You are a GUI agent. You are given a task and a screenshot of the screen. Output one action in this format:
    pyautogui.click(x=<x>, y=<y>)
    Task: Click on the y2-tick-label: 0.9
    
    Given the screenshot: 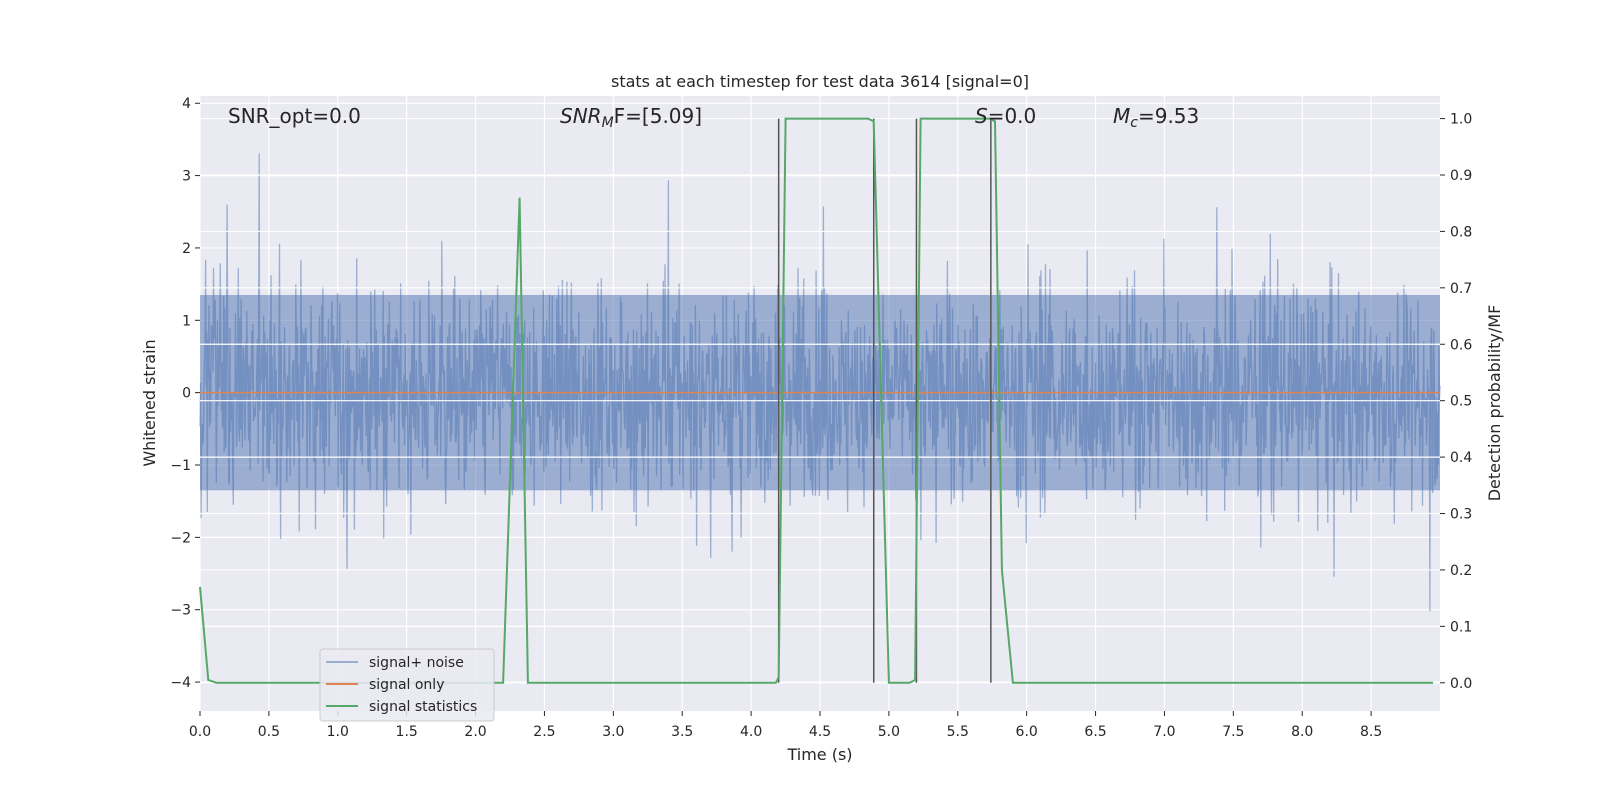 What is the action you would take?
    pyautogui.click(x=1461, y=176)
    